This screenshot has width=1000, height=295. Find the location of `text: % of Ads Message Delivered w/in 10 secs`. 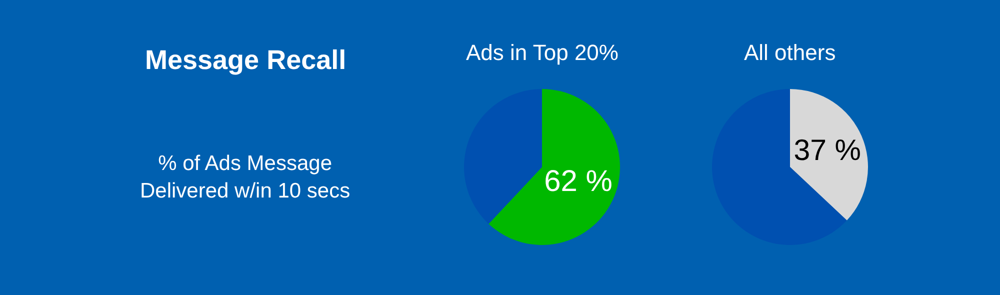

text: % of Ads Message Delivered w/in 10 secs is located at coordinates (245, 177).